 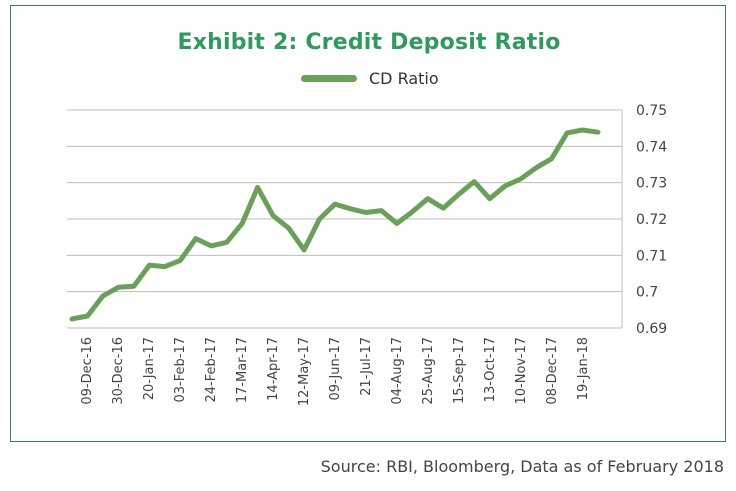 What do you see at coordinates (366, 366) in the screenshot?
I see `x-tick-label: 21-Jul-17` at bounding box center [366, 366].